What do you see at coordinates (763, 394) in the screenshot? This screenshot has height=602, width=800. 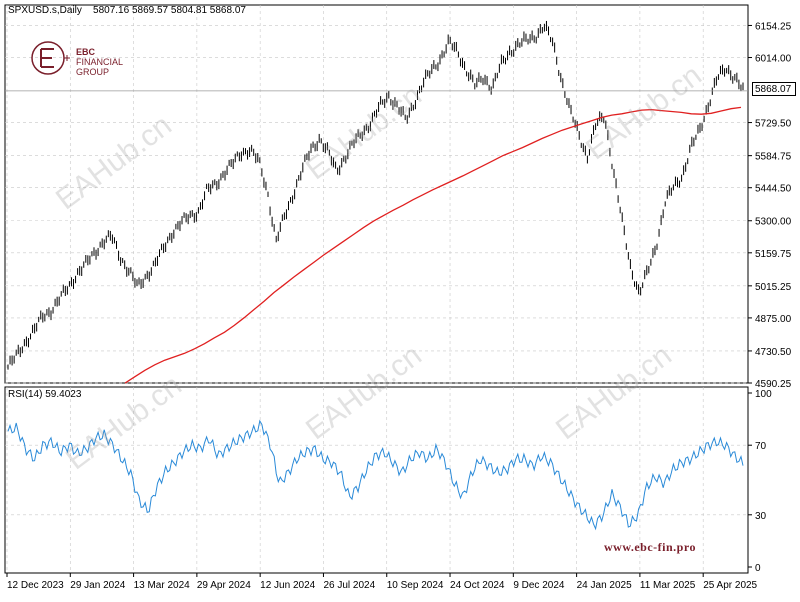 I see `rsi-tick-label: 100` at bounding box center [763, 394].